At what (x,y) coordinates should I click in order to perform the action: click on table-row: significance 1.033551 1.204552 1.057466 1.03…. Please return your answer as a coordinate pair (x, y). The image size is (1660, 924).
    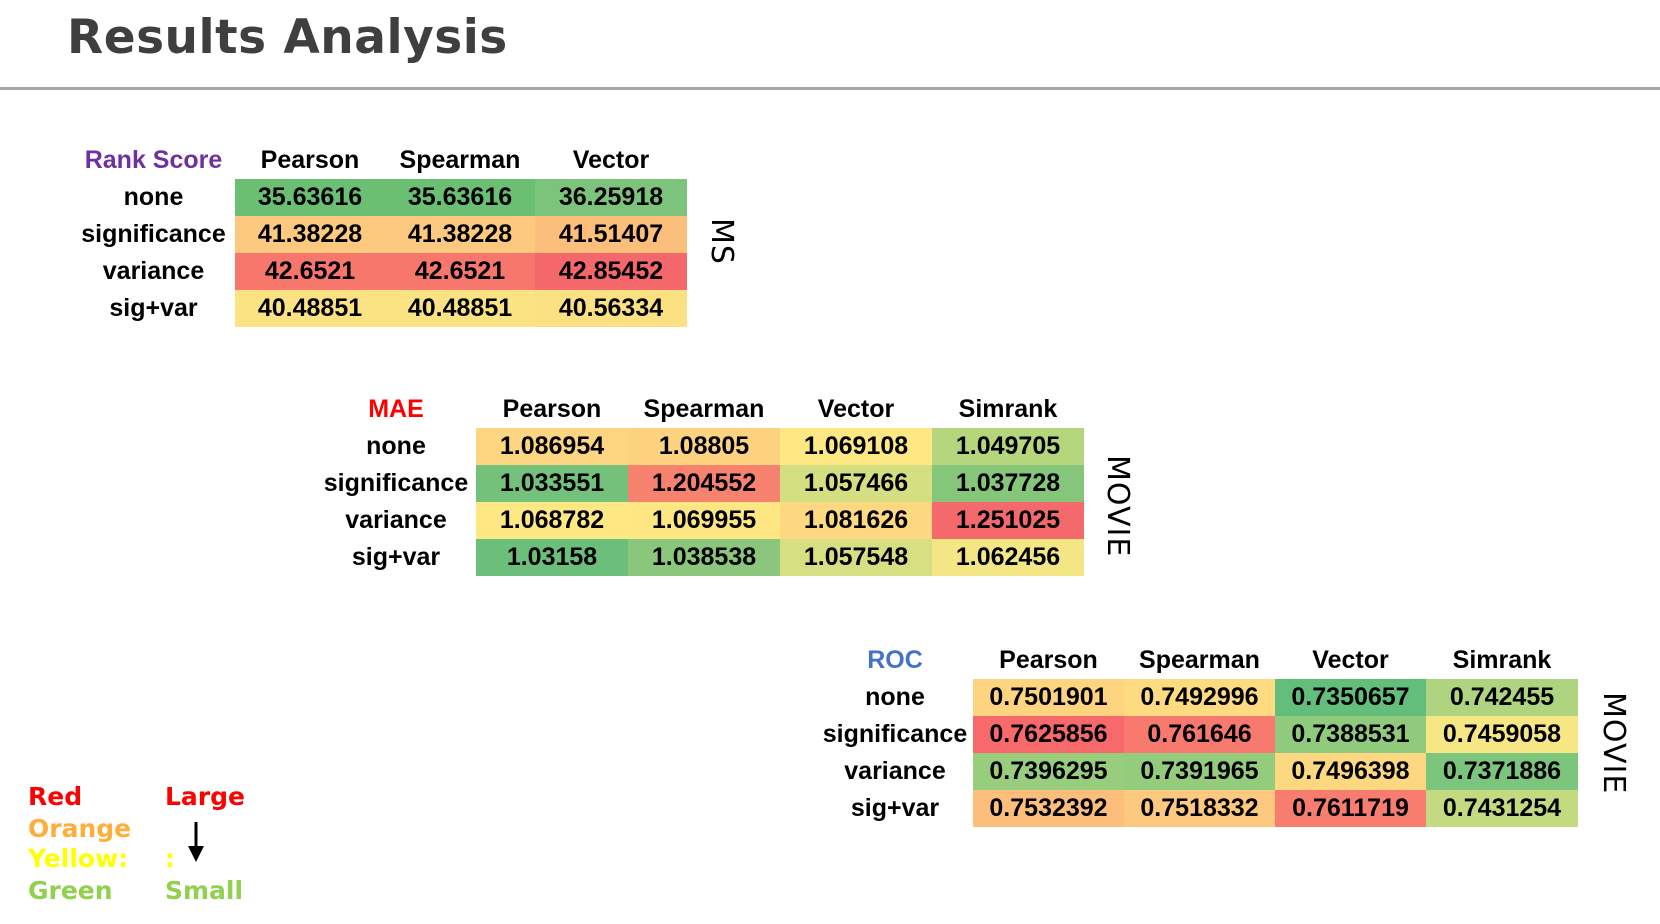
    Looking at the image, I should click on (700, 483).